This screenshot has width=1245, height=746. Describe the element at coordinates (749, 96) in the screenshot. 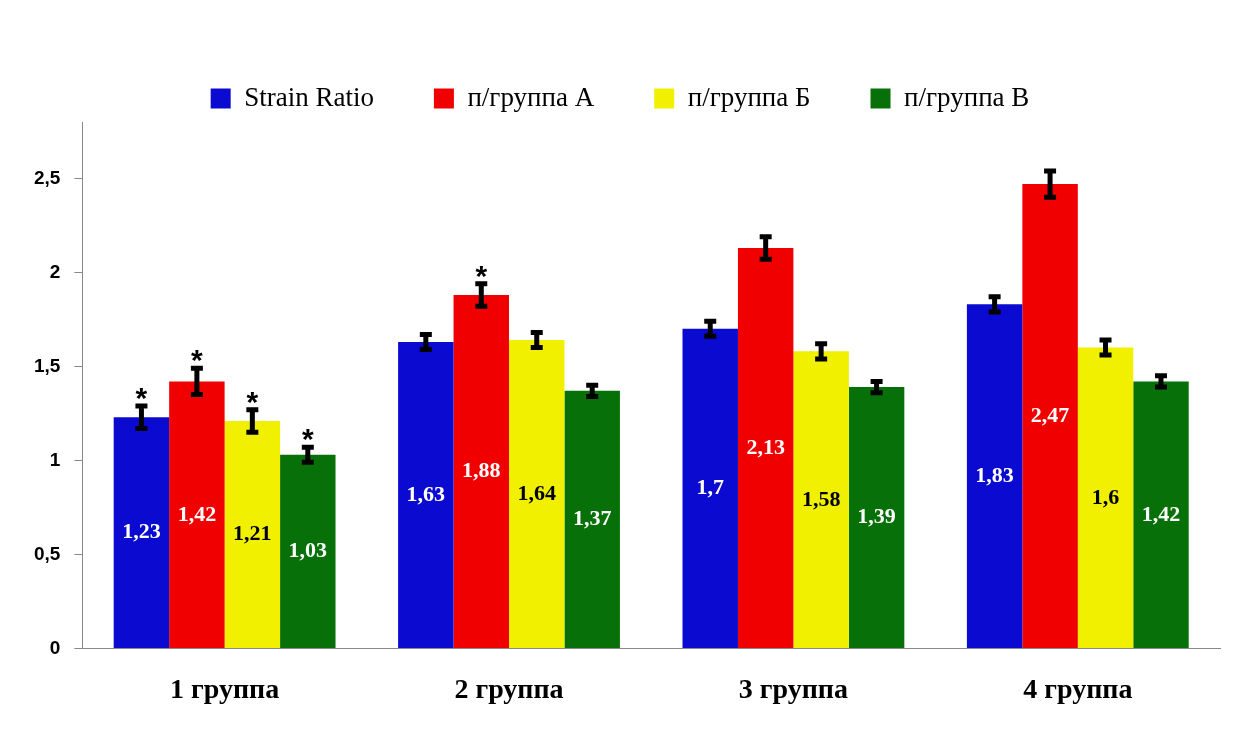

I see `legend-label: п/группа Б` at that location.